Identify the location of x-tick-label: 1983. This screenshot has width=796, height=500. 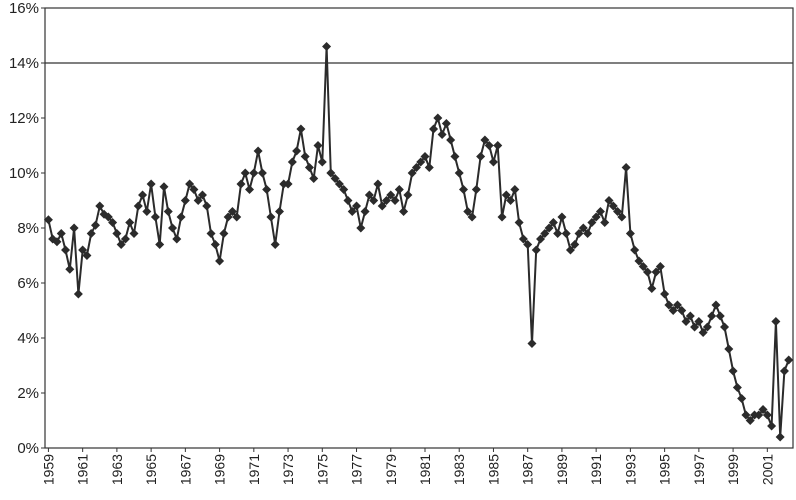
(459, 469).